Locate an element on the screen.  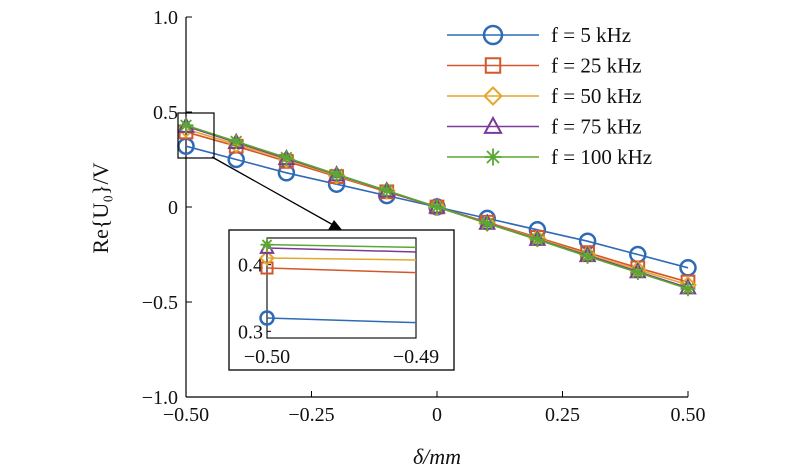
zoom-indicator is located at coordinates (260, 171).